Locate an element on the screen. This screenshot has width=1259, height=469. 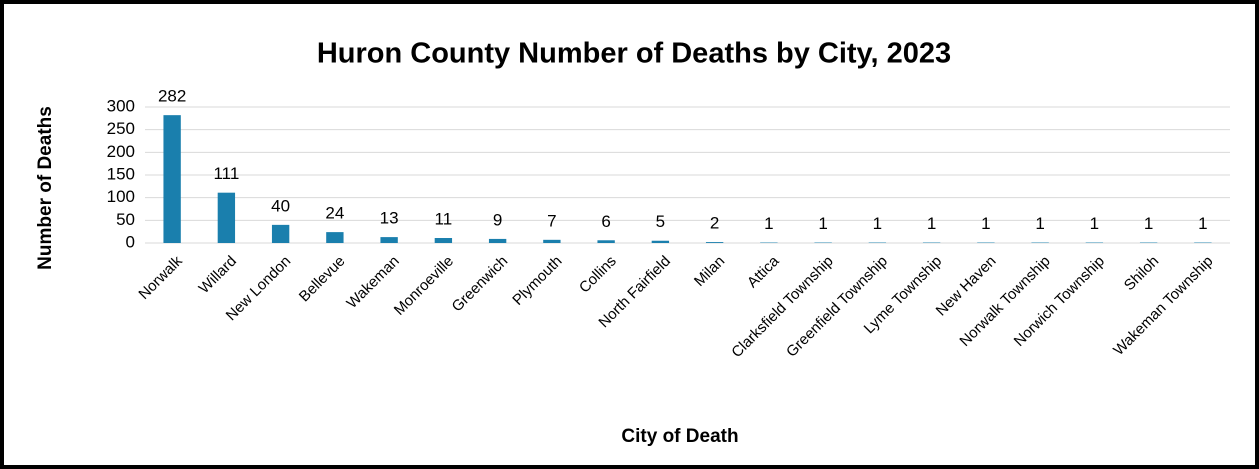
data-label: 7 is located at coordinates (551, 220).